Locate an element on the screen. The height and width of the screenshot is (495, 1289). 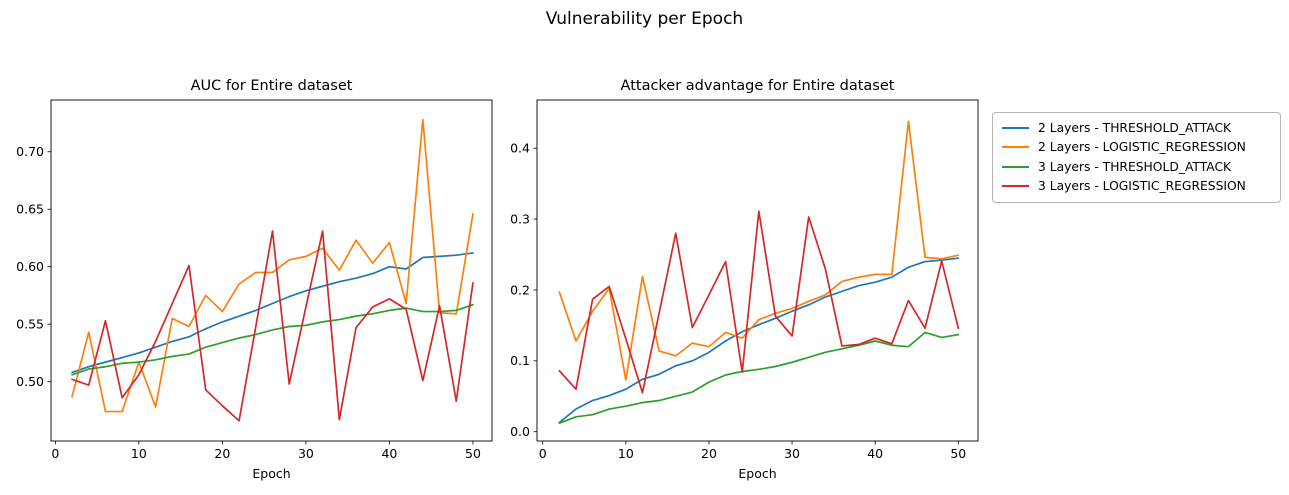
auc-plot-xlabel: Epoch is located at coordinates (271, 473).